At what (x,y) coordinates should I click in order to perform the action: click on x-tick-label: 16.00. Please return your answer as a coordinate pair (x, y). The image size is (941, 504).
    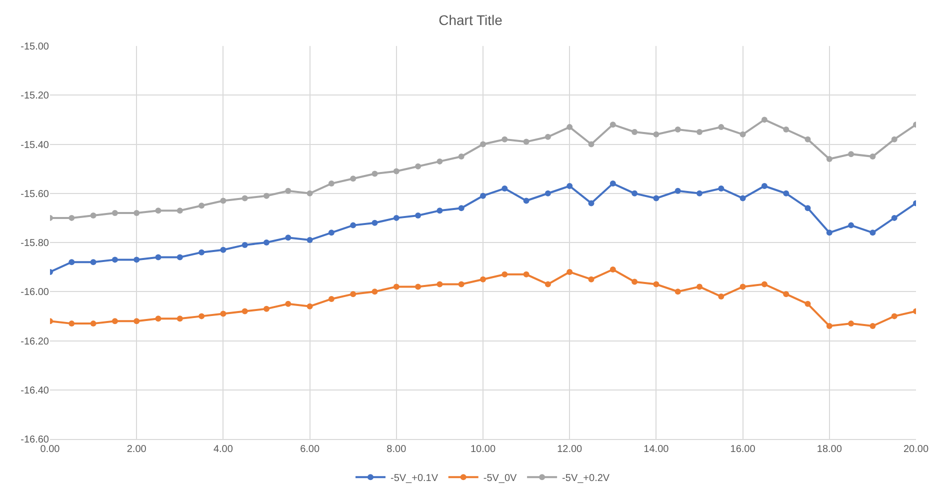
    Looking at the image, I should click on (743, 449).